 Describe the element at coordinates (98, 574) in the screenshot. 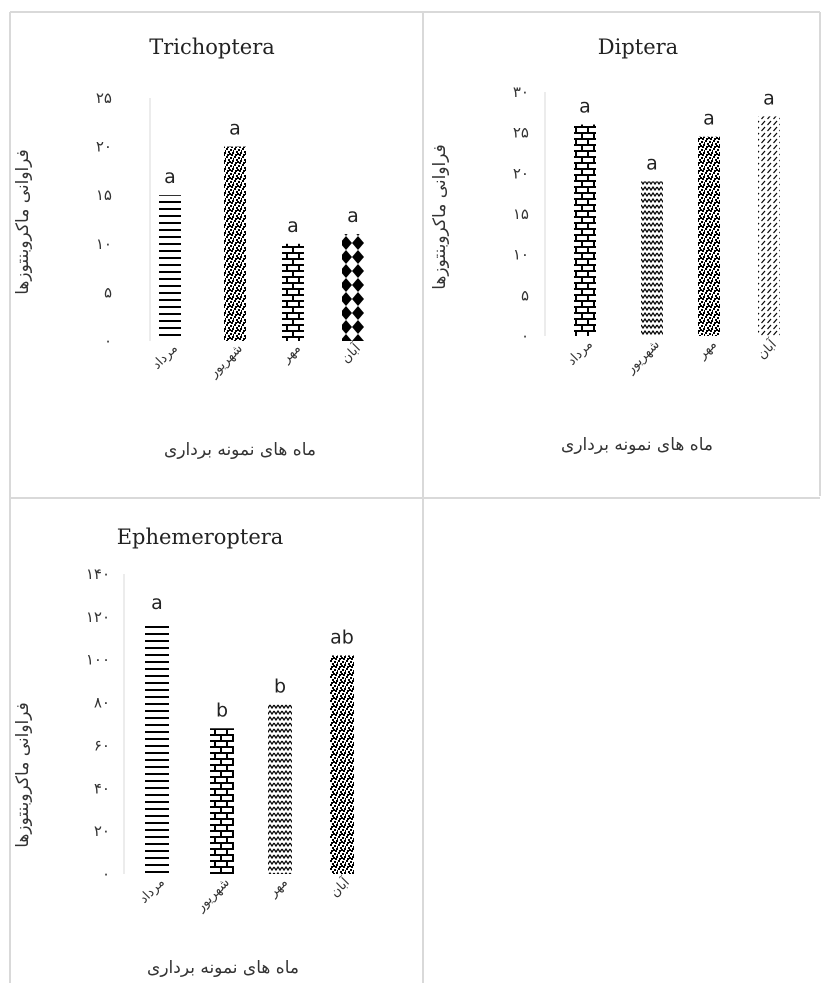

I see `y-tick-label: ۱۴۰` at that location.